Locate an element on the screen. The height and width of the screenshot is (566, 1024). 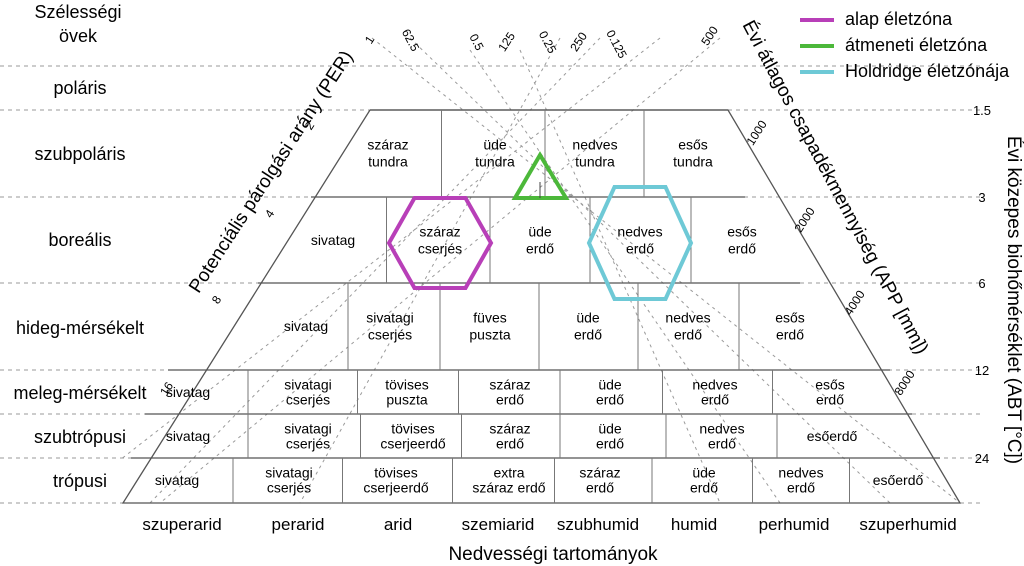
legend-label: Holdridge életzónája is located at coordinates (927, 71).